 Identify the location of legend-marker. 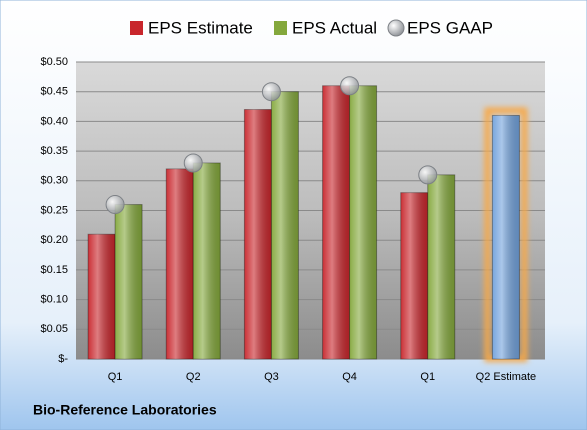
(396, 28).